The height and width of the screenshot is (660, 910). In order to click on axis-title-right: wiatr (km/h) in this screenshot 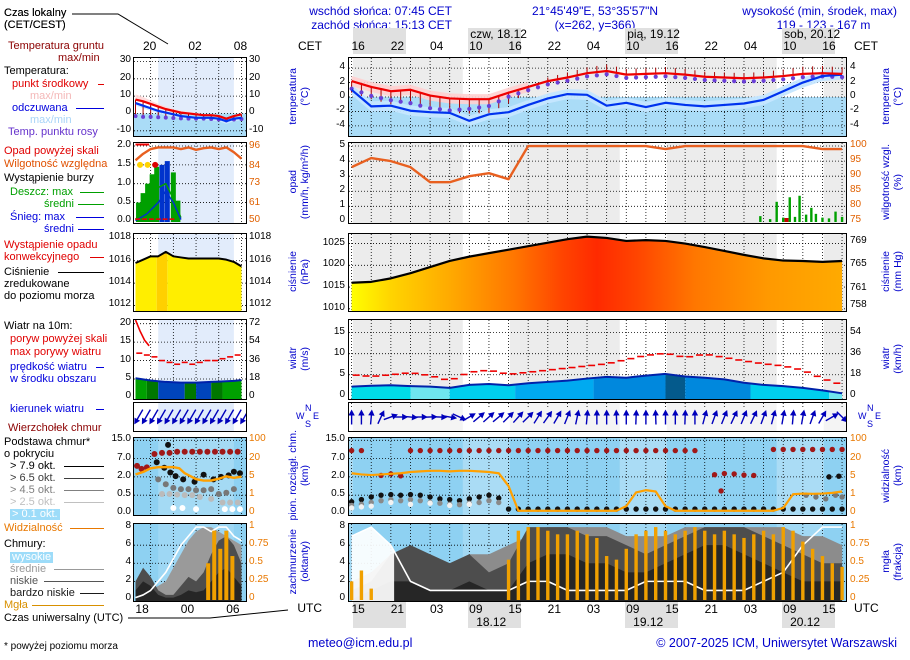, I will do `click(892, 358)`.